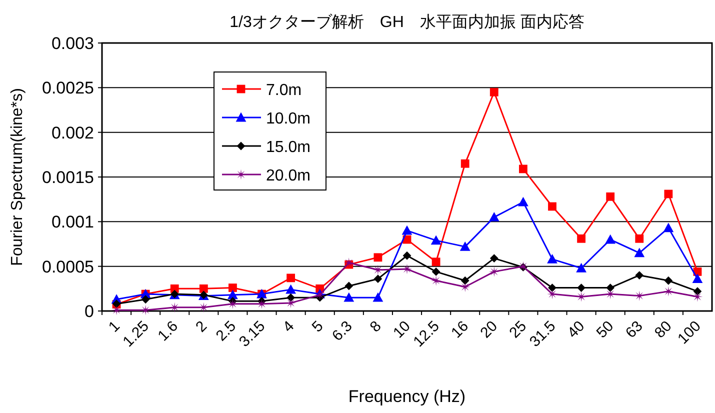  Describe the element at coordinates (289, 327) in the screenshot. I see `x-tick-label: 4` at that location.